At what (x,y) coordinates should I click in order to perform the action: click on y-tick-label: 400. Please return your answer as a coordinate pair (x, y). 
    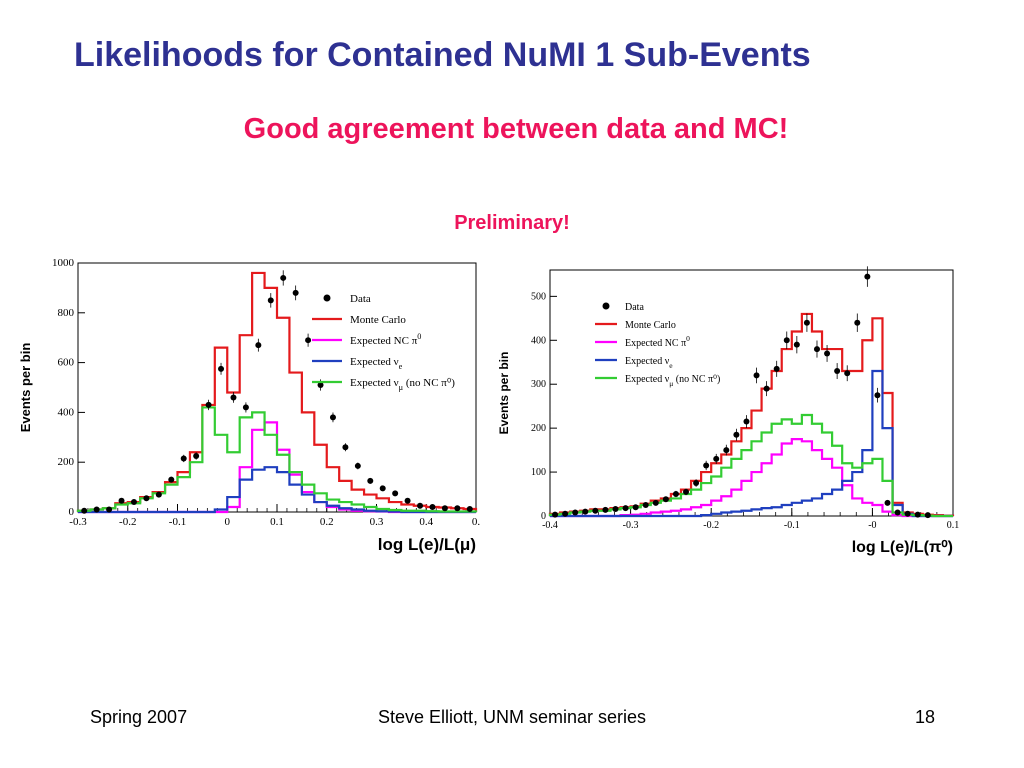
    Looking at the image, I should click on (538, 340).